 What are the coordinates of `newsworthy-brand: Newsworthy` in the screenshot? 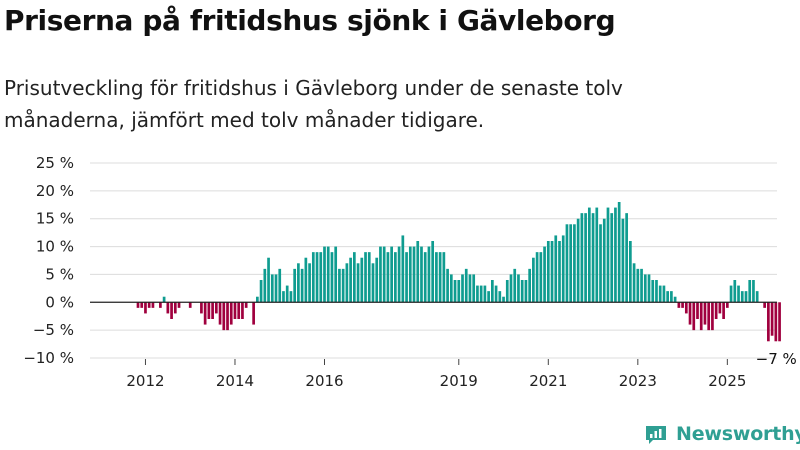 It's located at (722, 434).